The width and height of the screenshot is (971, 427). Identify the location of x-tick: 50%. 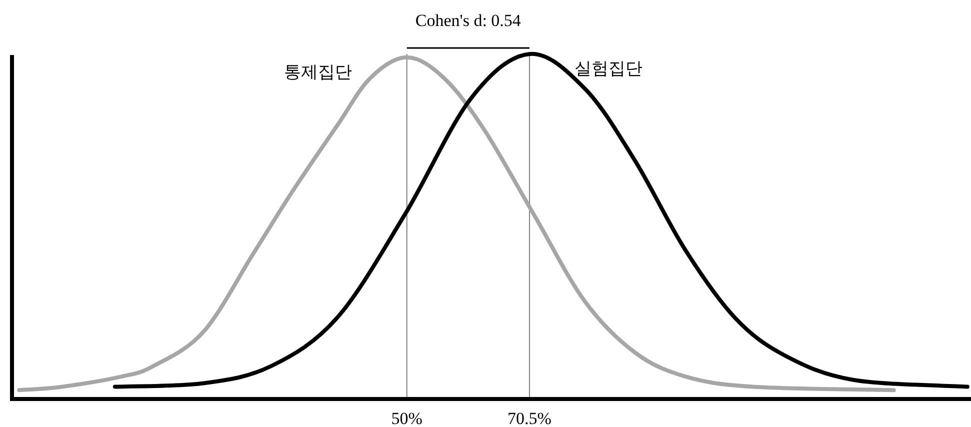
(406, 418).